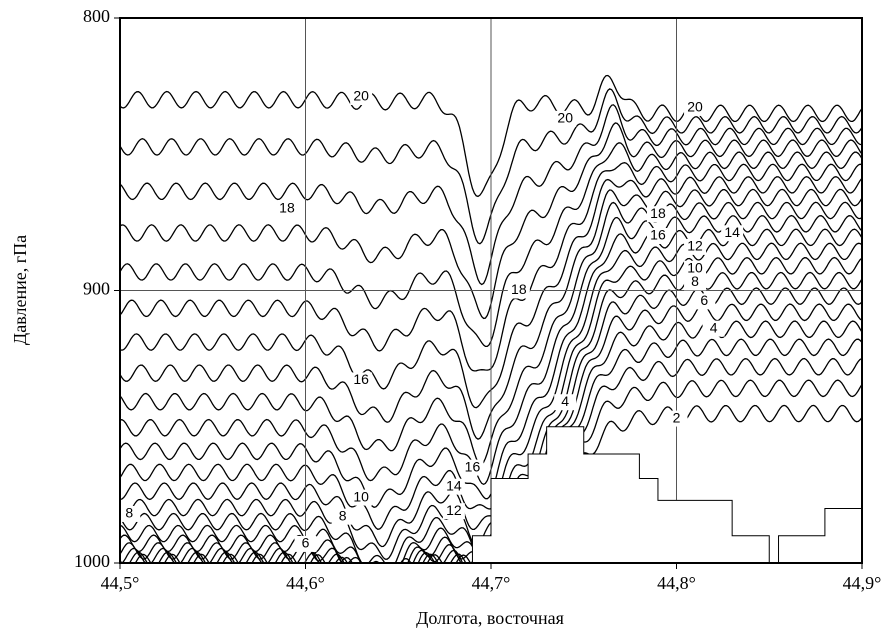  Describe the element at coordinates (491, 583) in the screenshot. I see `x-tick-label: 44,7°` at that location.